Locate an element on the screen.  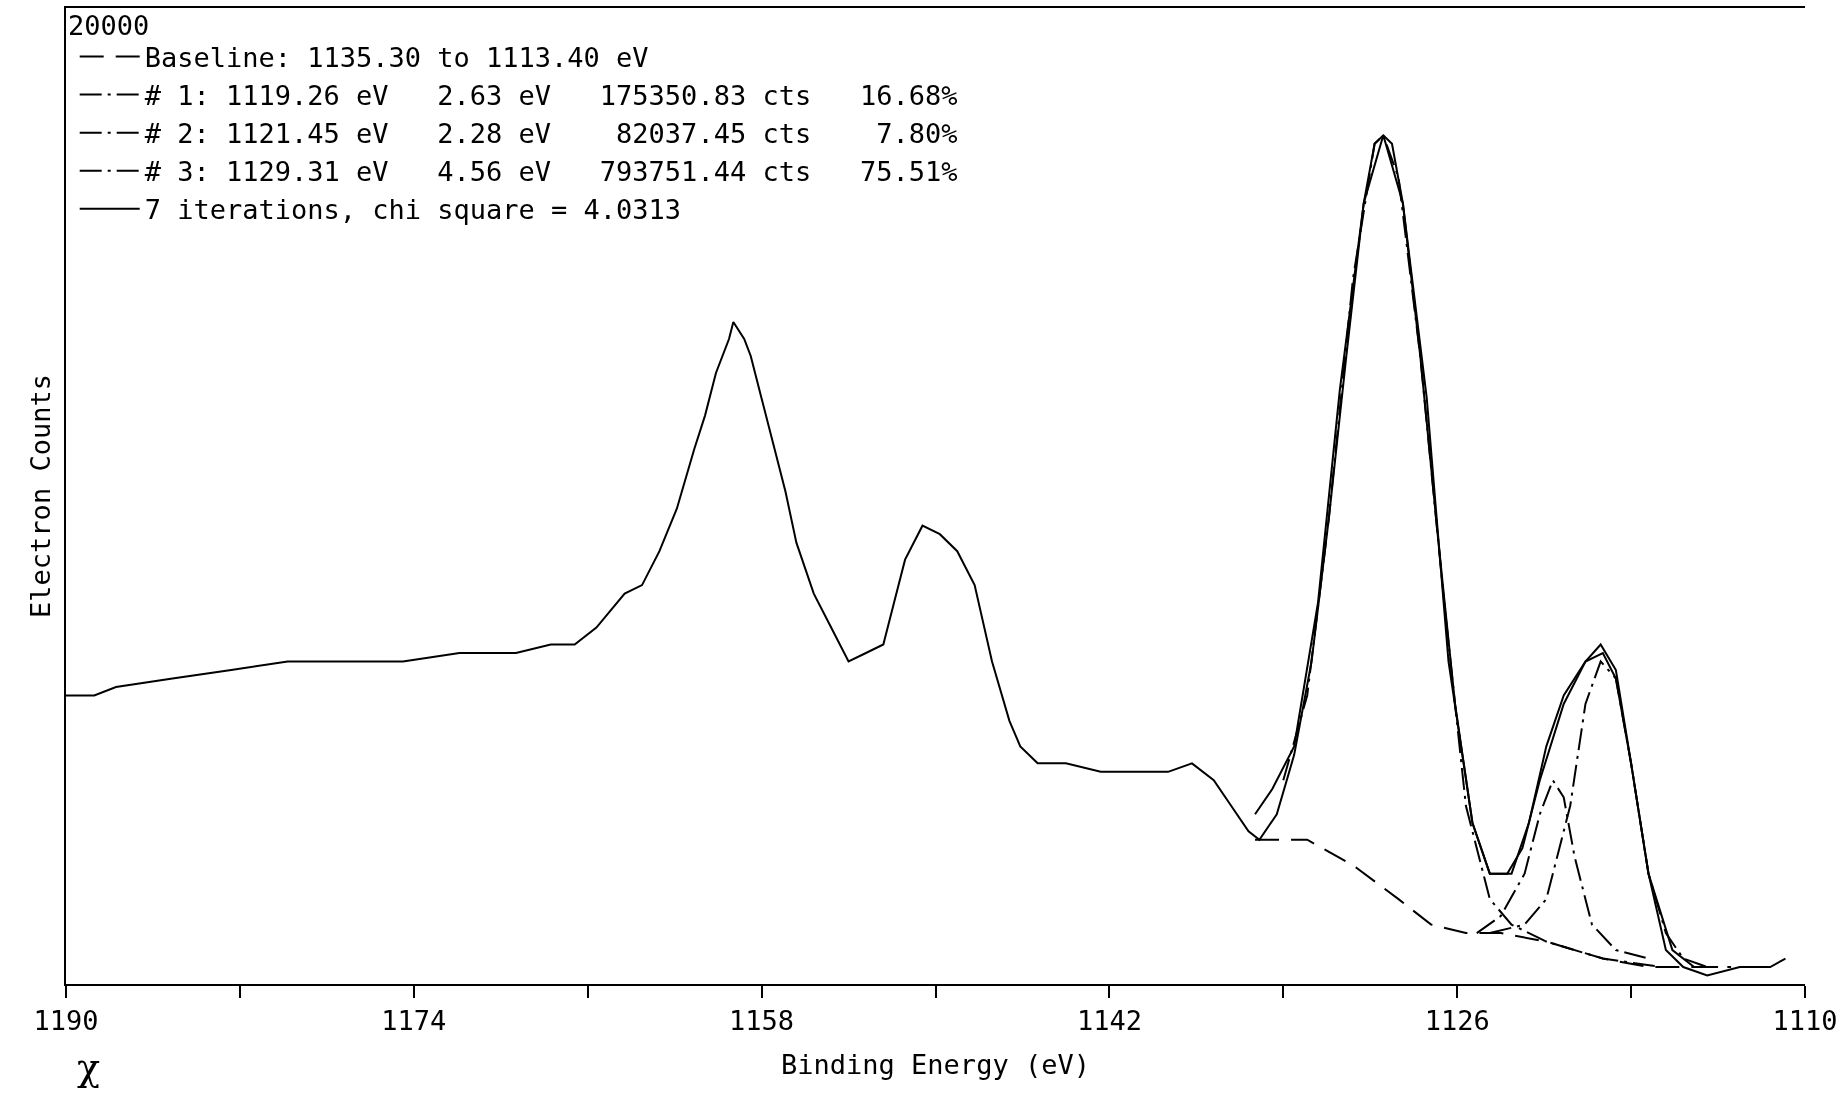
x-tick-label: 1190 is located at coordinates (66, 1021).